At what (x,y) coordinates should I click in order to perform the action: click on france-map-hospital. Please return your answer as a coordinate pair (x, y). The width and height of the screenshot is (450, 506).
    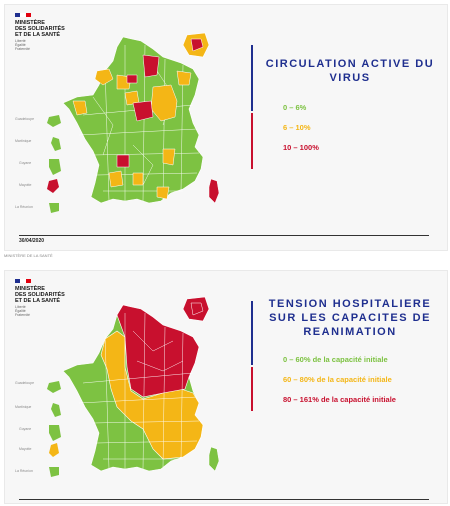
    Looking at the image, I should click on (133, 386).